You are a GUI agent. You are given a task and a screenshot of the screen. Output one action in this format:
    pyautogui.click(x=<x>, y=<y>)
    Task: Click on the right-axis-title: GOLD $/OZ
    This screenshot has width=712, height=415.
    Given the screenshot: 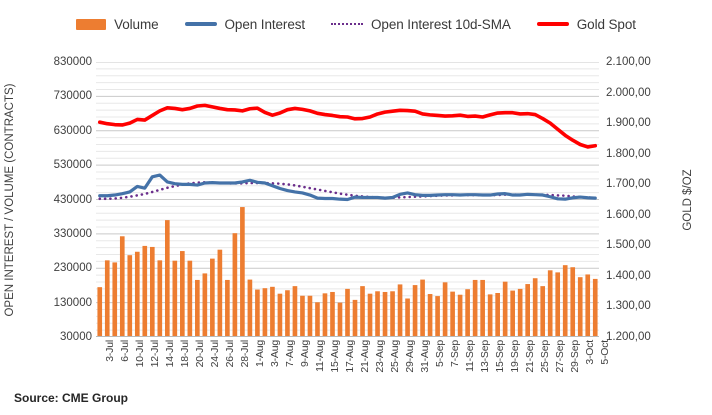 What is the action you would take?
    pyautogui.click(x=688, y=200)
    